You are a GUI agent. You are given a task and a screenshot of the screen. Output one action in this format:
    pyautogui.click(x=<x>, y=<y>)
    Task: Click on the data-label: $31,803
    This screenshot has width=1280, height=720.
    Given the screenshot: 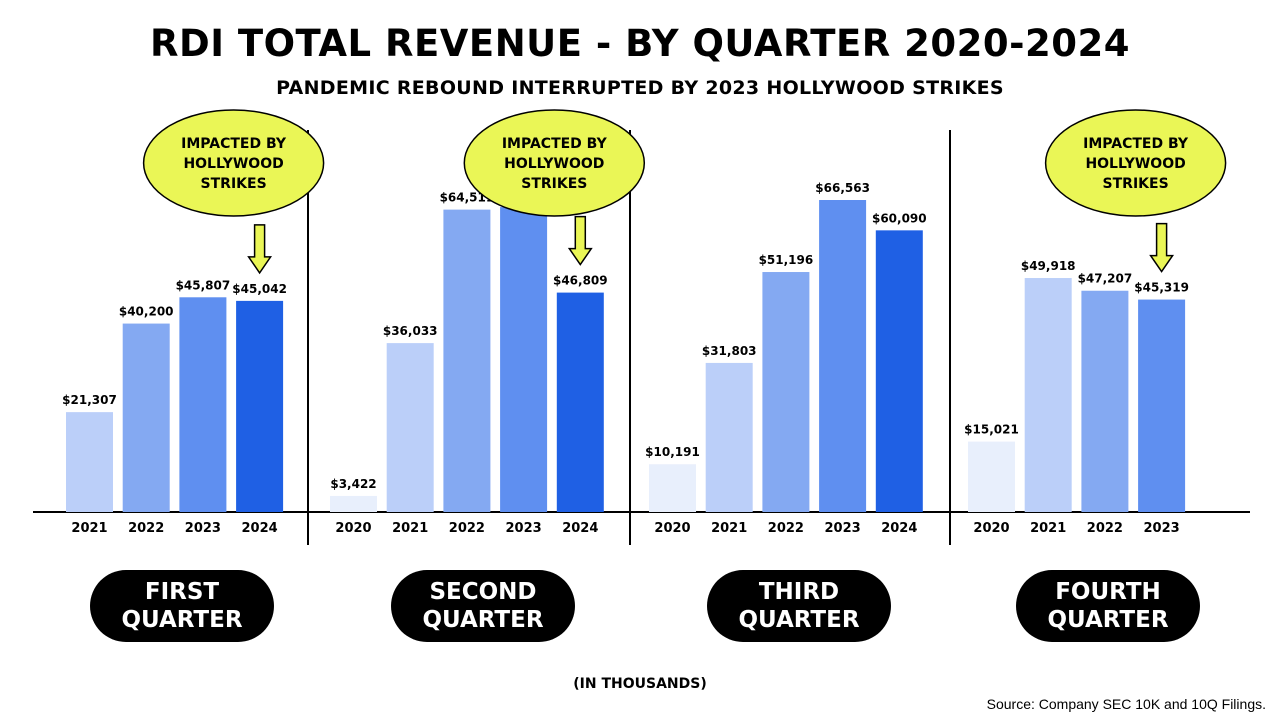 What is the action you would take?
    pyautogui.click(x=729, y=351)
    